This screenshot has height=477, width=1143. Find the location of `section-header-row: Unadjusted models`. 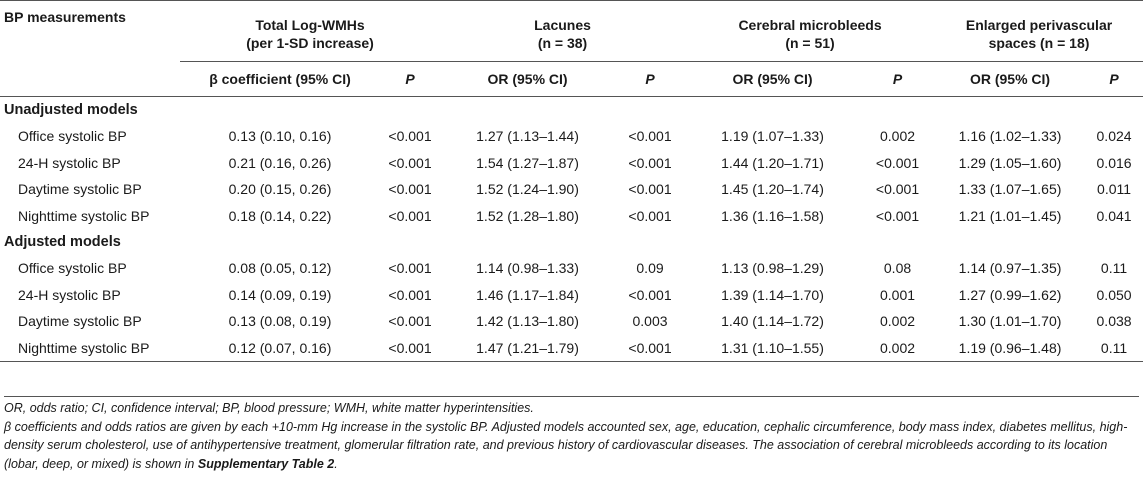

section-header-row: Unadjusted models is located at coordinates (571, 110).